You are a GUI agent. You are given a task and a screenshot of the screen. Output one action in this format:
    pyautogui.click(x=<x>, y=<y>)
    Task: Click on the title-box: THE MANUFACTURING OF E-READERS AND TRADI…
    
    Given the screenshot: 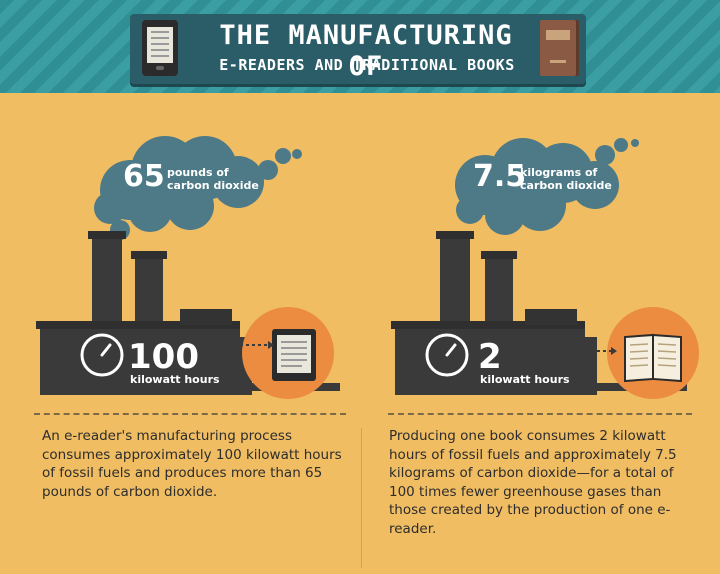 What is the action you would take?
    pyautogui.click(x=358, y=49)
    